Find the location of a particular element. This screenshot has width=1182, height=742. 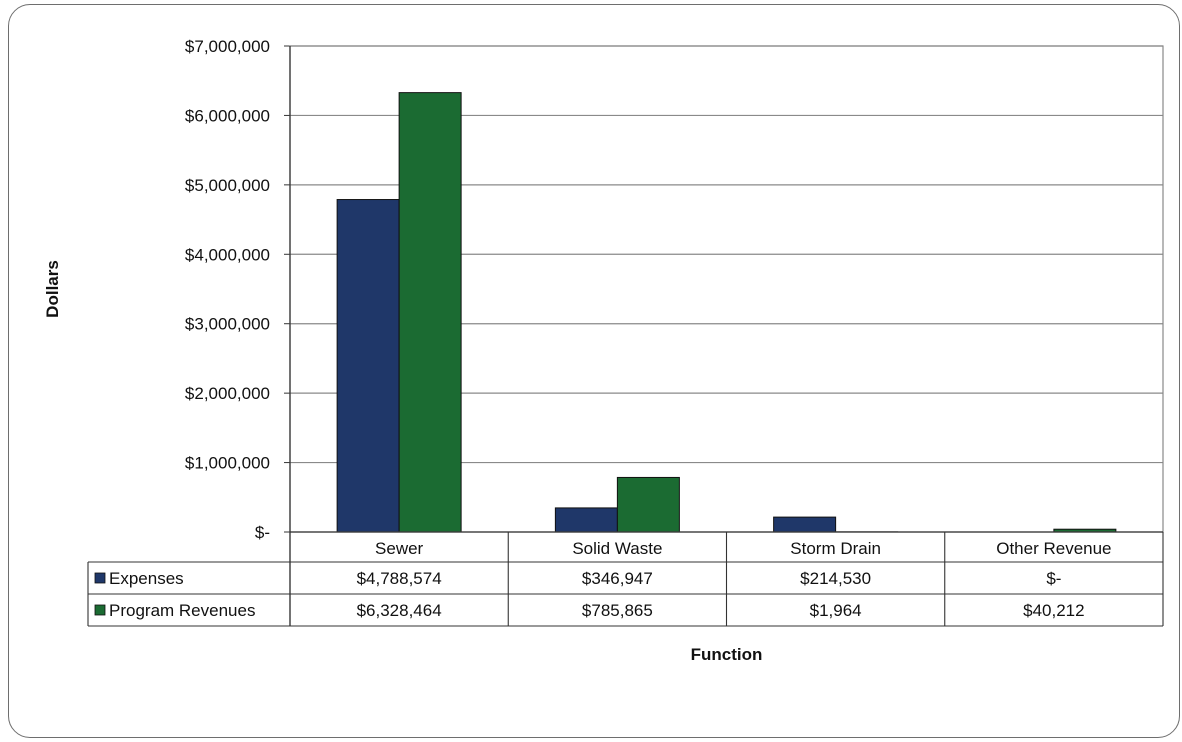

data-label-program-revenues-storm-drain: $1,964 is located at coordinates (836, 610).